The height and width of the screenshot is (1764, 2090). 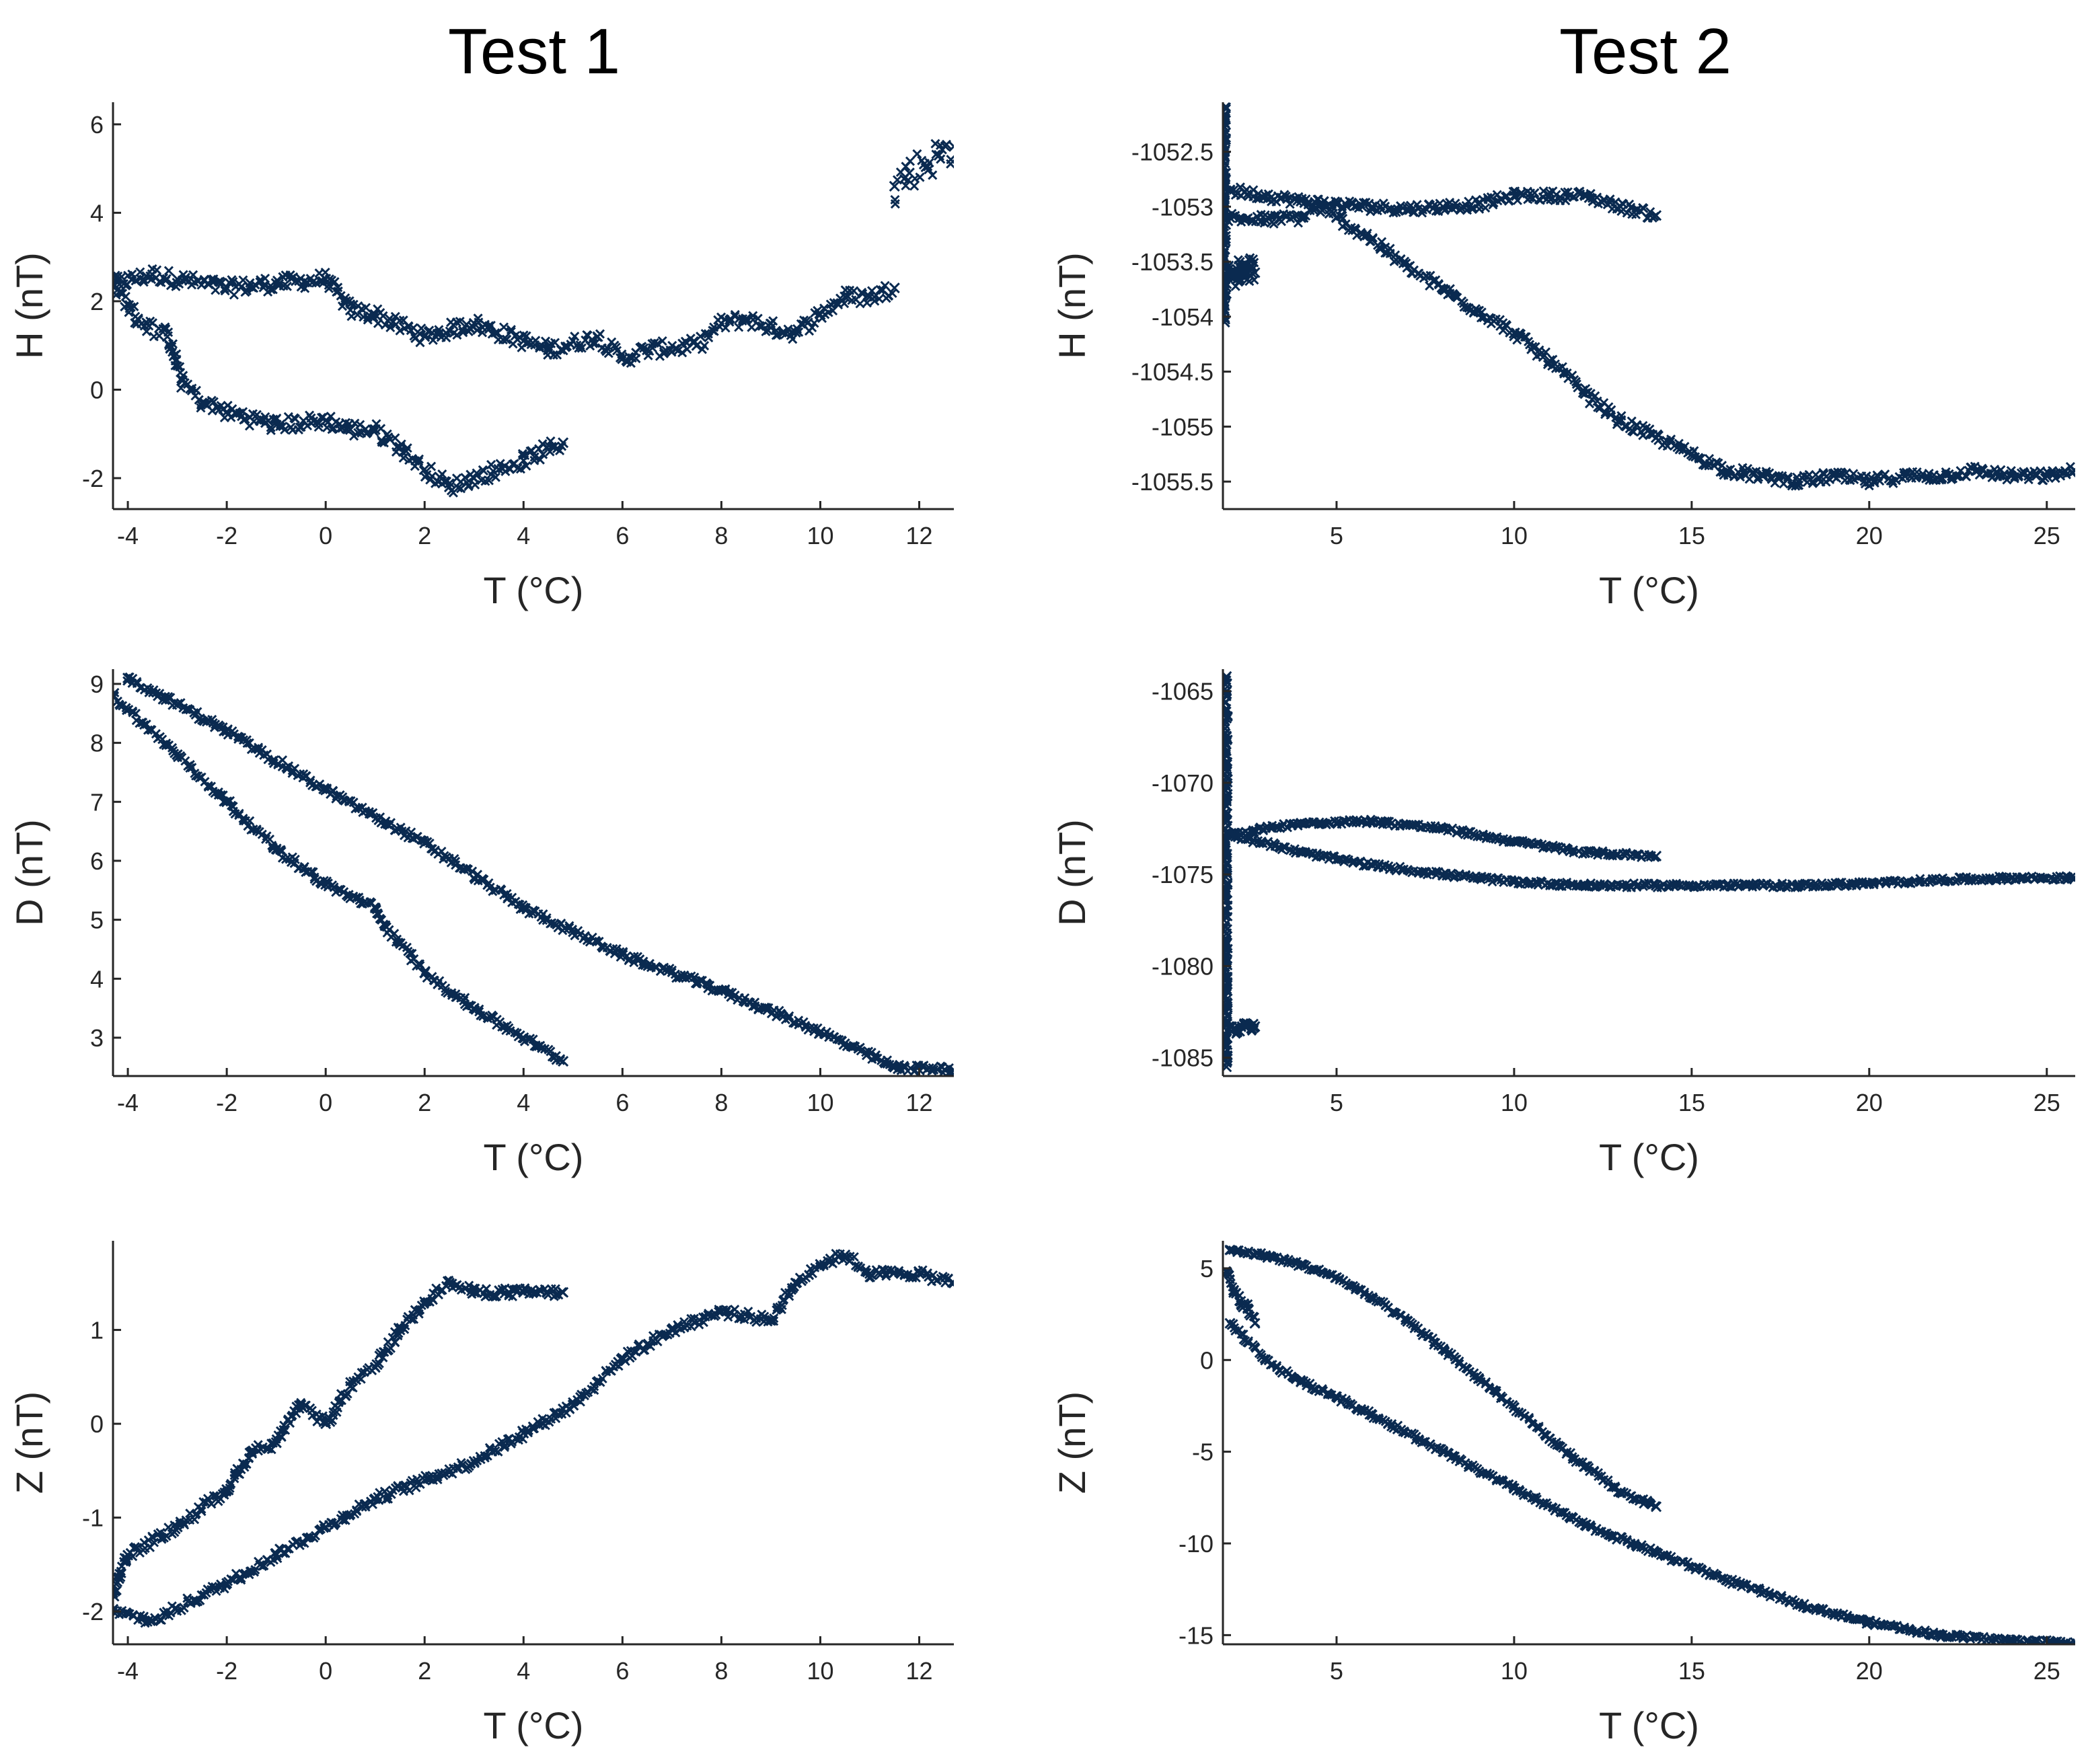 I want to click on series-markers-heating, so click(x=506, y=316).